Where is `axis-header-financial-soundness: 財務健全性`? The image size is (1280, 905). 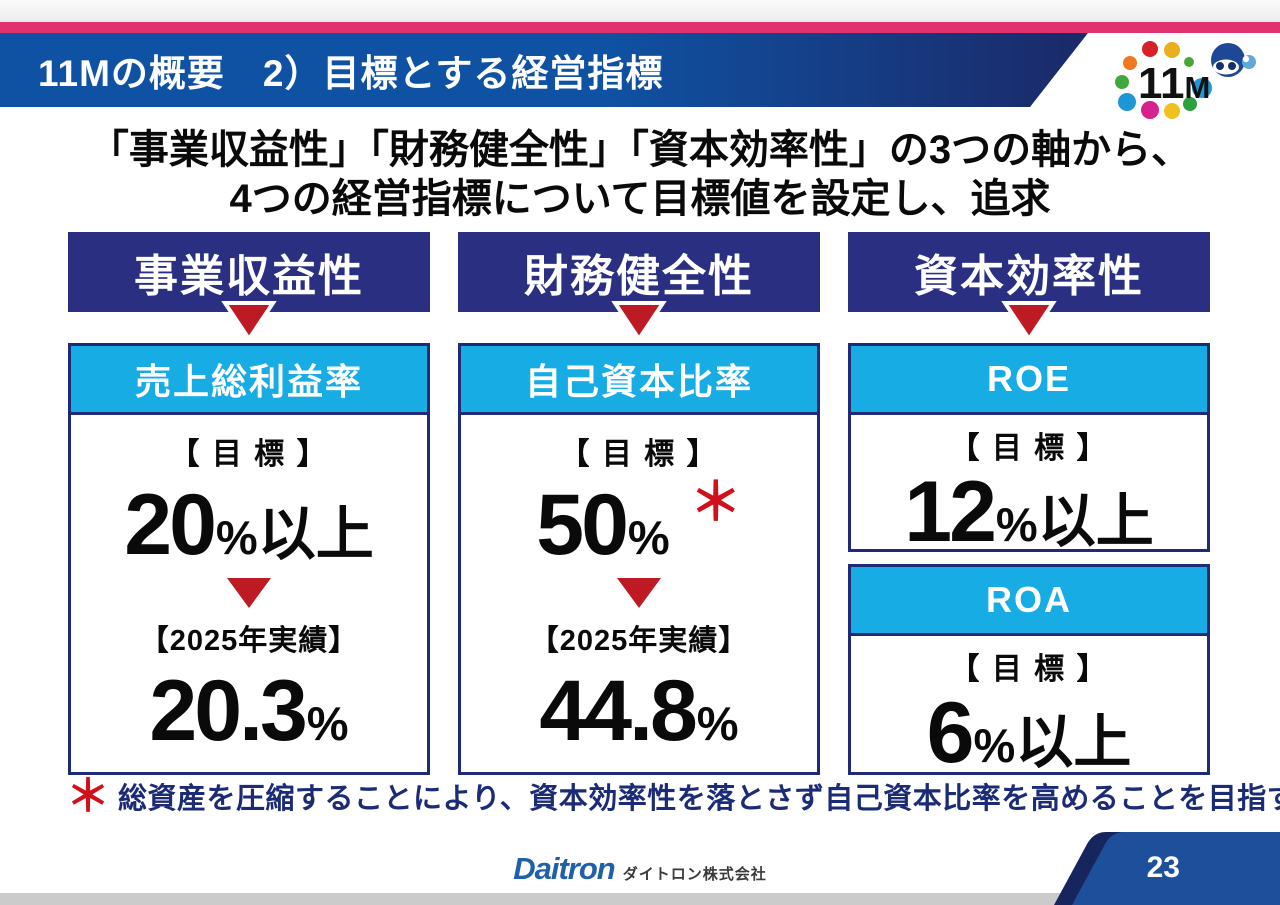
axis-header-financial-soundness: 財務健全性 is located at coordinates (639, 272).